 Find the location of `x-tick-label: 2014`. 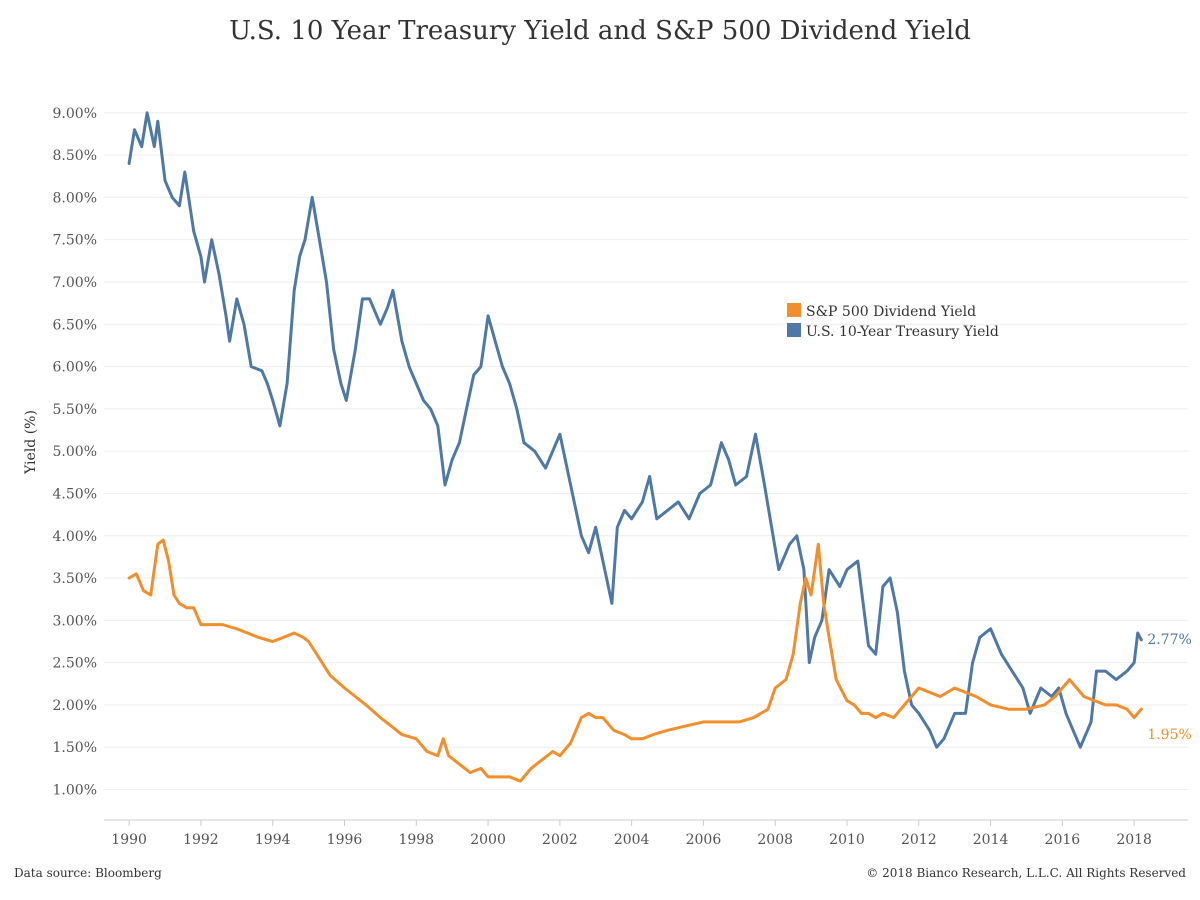

x-tick-label: 2014 is located at coordinates (991, 840).